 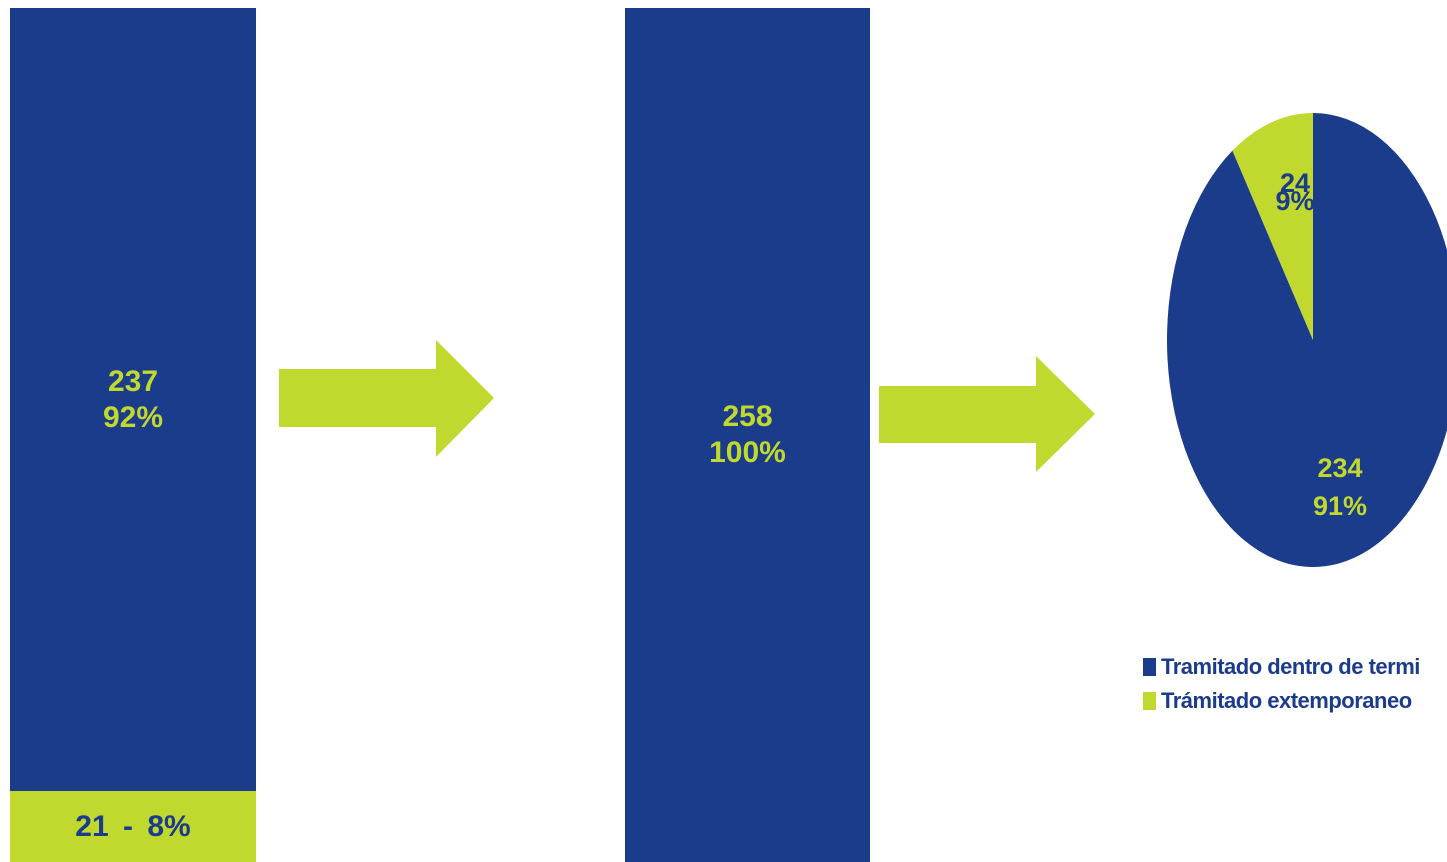 I want to click on pie-slice-tramitado-extemporaneo, so click(x=1272, y=226).